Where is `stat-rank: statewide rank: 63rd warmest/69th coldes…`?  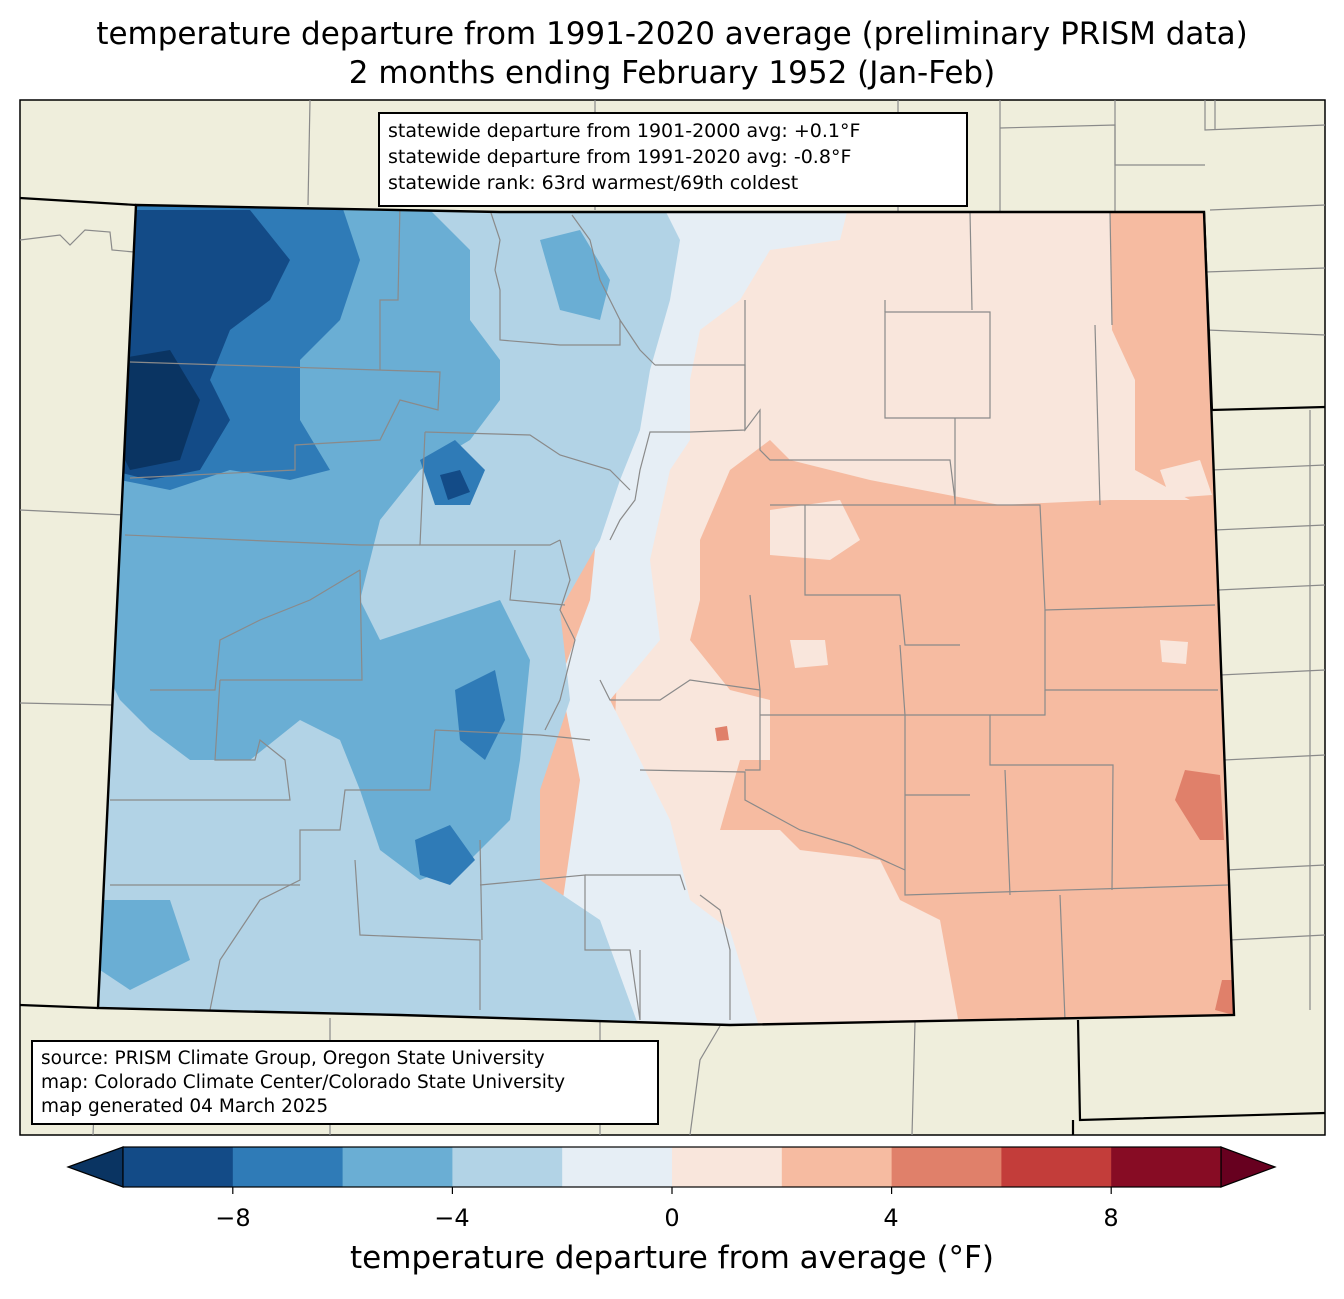 stat-rank: statewide rank: 63rd warmest/69th coldes… is located at coordinates (593, 183).